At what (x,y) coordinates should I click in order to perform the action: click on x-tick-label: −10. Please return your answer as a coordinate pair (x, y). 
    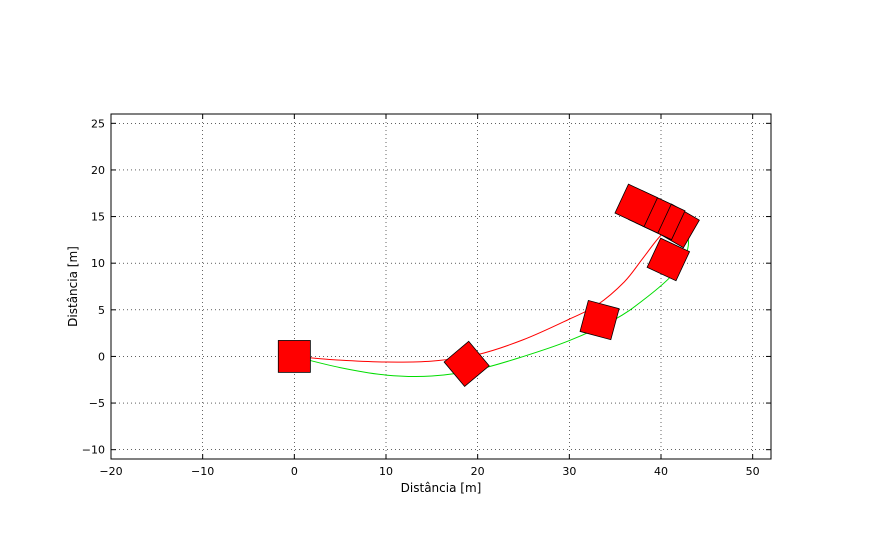
    Looking at the image, I should click on (202, 471).